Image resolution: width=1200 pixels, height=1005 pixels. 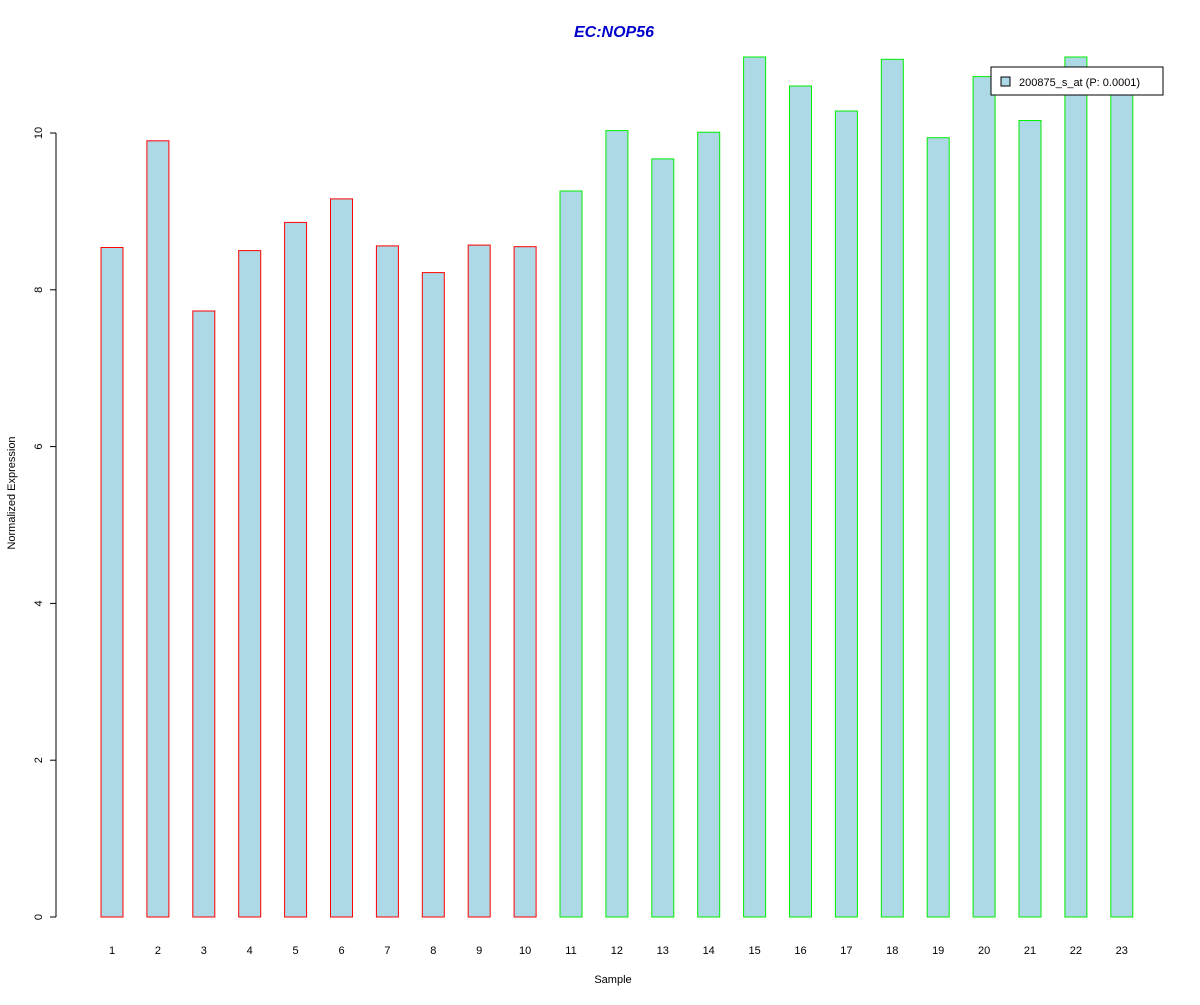 I want to click on legend-box, so click(x=1077, y=81).